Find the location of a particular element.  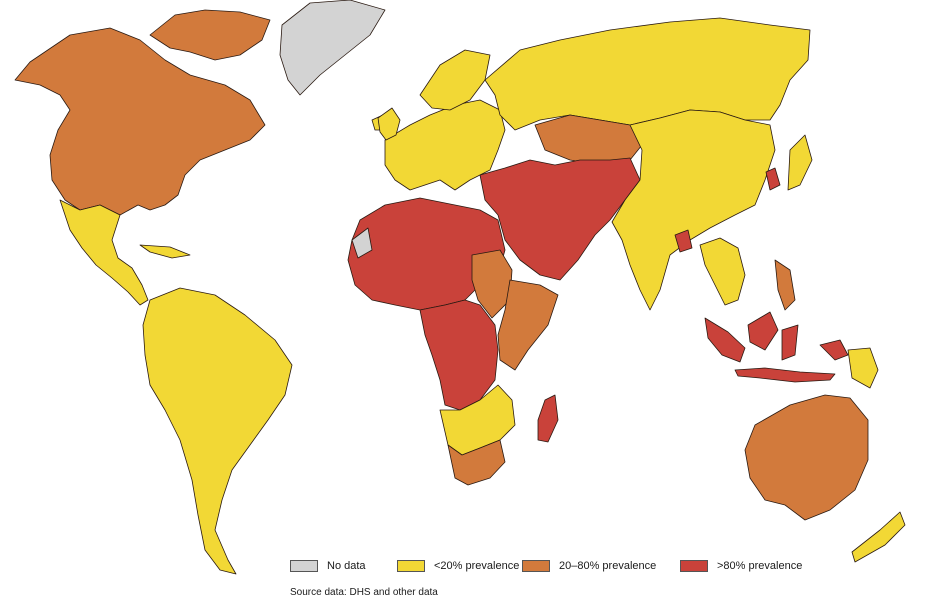

legend-item-high: >80% prevalence is located at coordinates (741, 566).